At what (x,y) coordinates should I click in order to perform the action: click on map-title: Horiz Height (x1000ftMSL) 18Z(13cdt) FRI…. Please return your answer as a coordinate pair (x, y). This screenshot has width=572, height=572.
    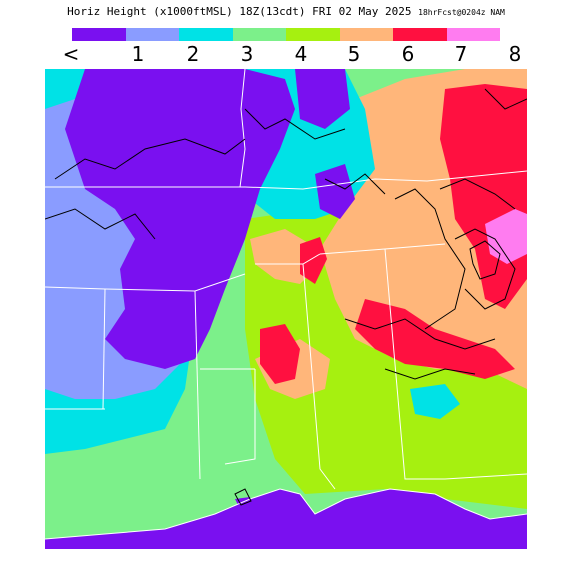
    Looking at the image, I should click on (286, 11).